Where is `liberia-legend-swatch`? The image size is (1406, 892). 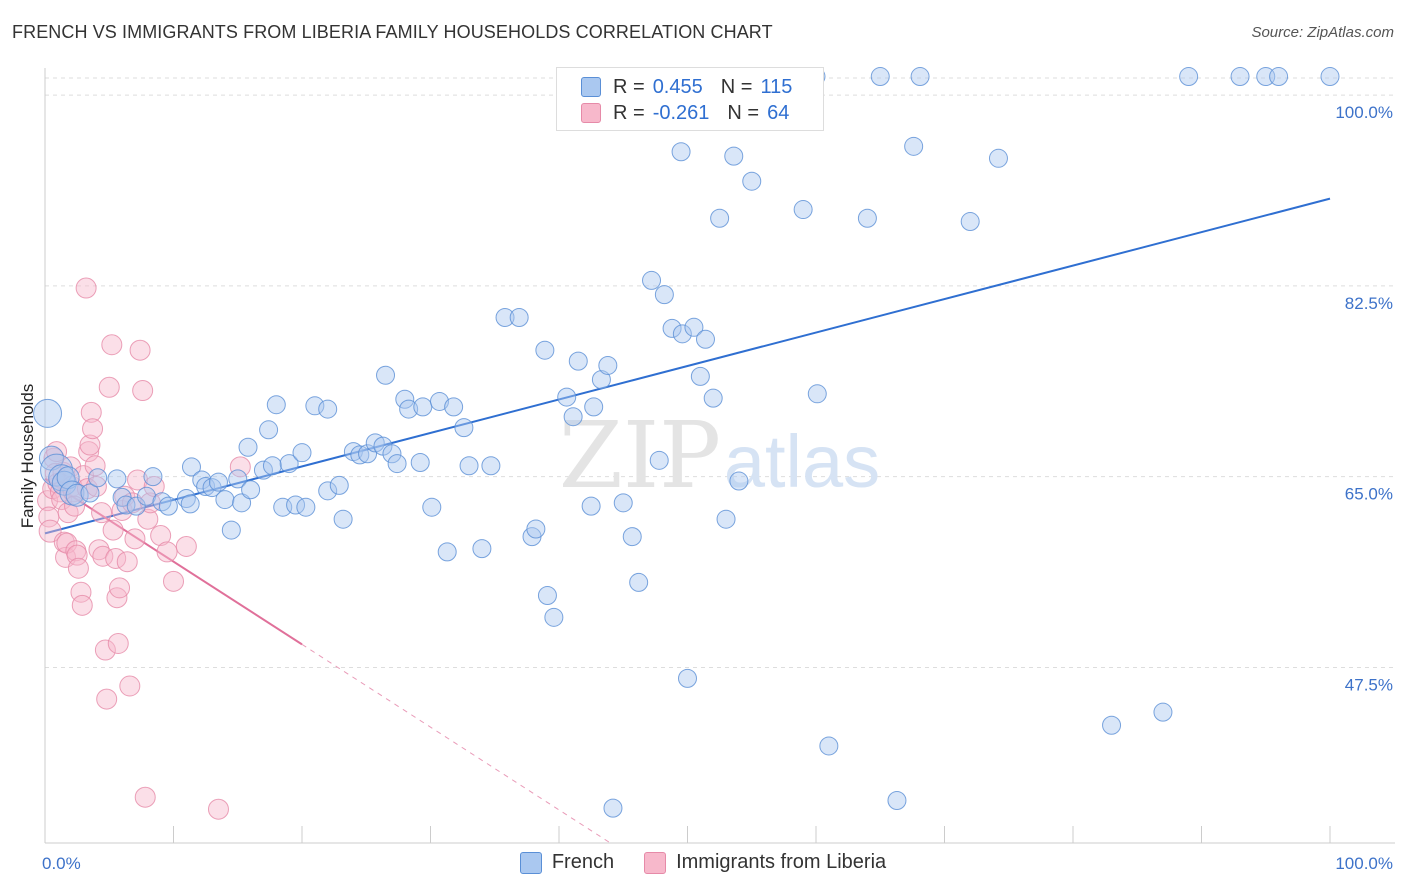
liberia-legend-swatch is located at coordinates (655, 862).